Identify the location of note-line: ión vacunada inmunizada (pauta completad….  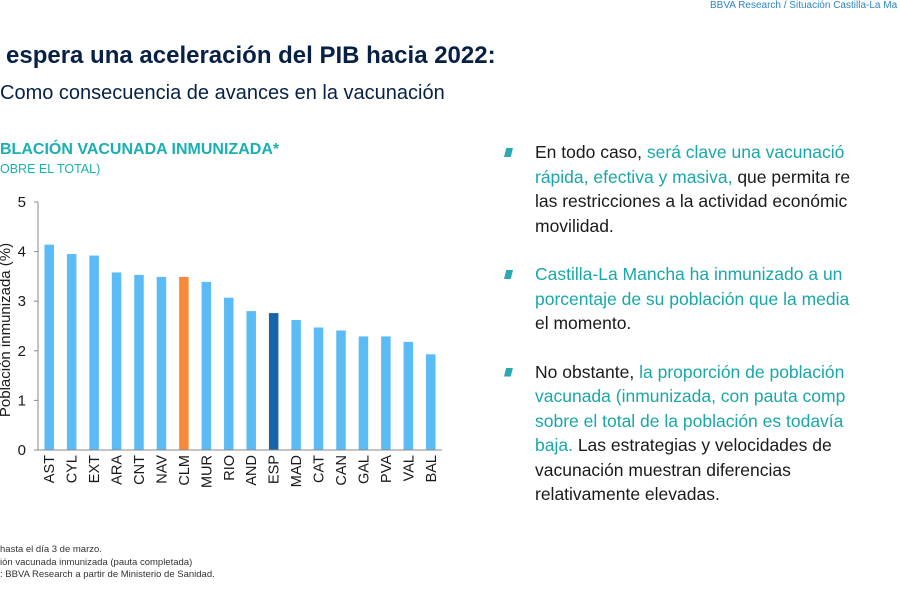
(96, 562).